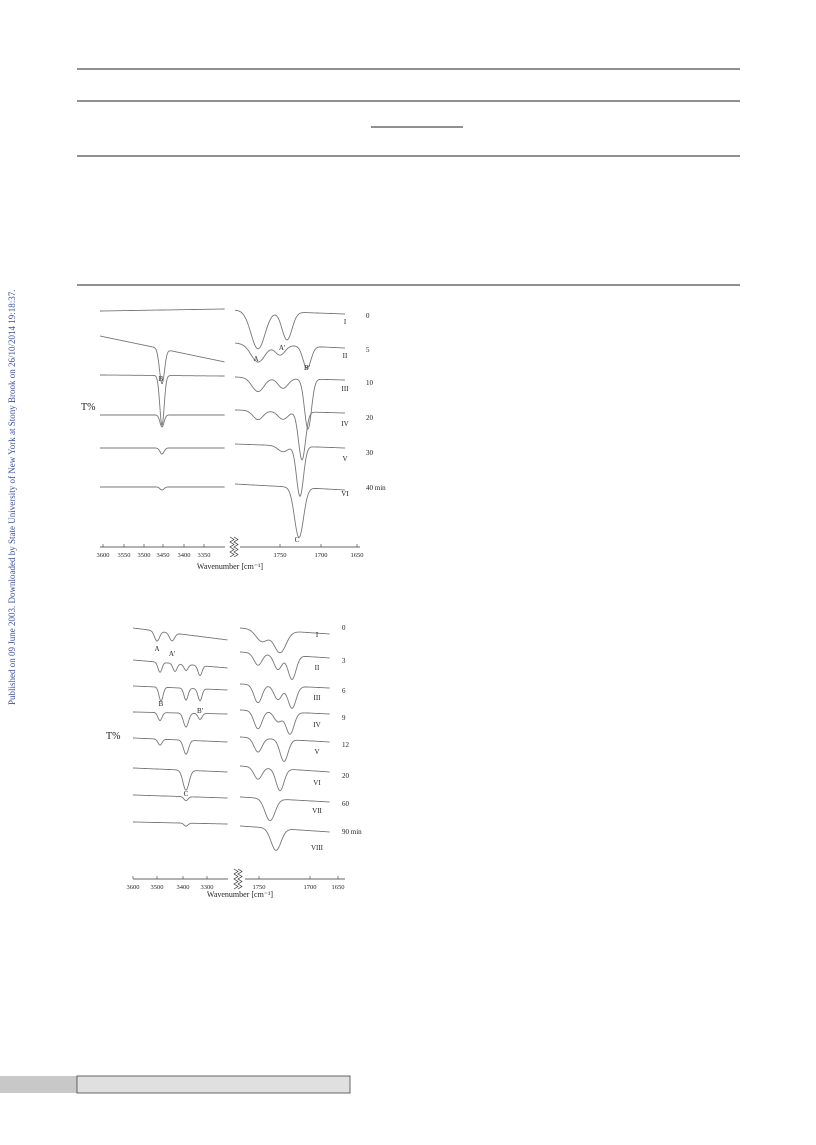 The image size is (816, 1145). What do you see at coordinates (346, 804) in the screenshot?
I see `time-label: 60` at bounding box center [346, 804].